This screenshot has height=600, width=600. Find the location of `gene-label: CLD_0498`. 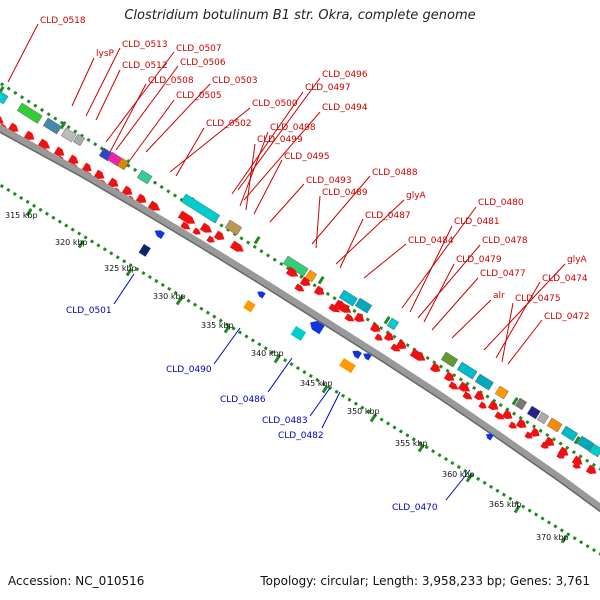

gene-label: CLD_0498 is located at coordinates (293, 128).